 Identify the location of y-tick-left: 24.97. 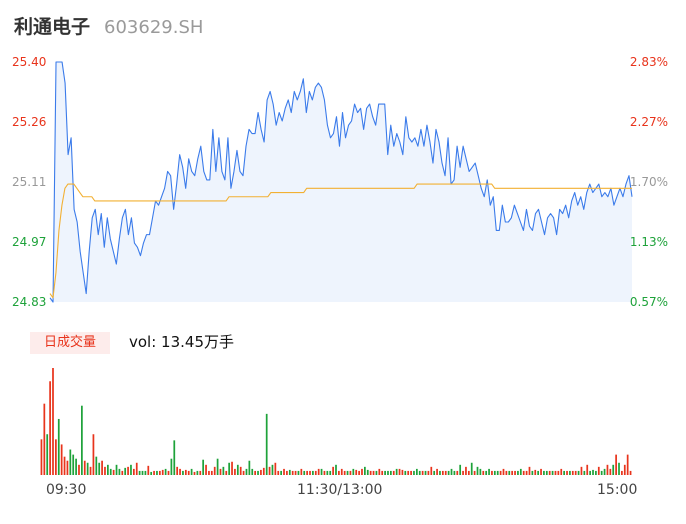
(29, 242).